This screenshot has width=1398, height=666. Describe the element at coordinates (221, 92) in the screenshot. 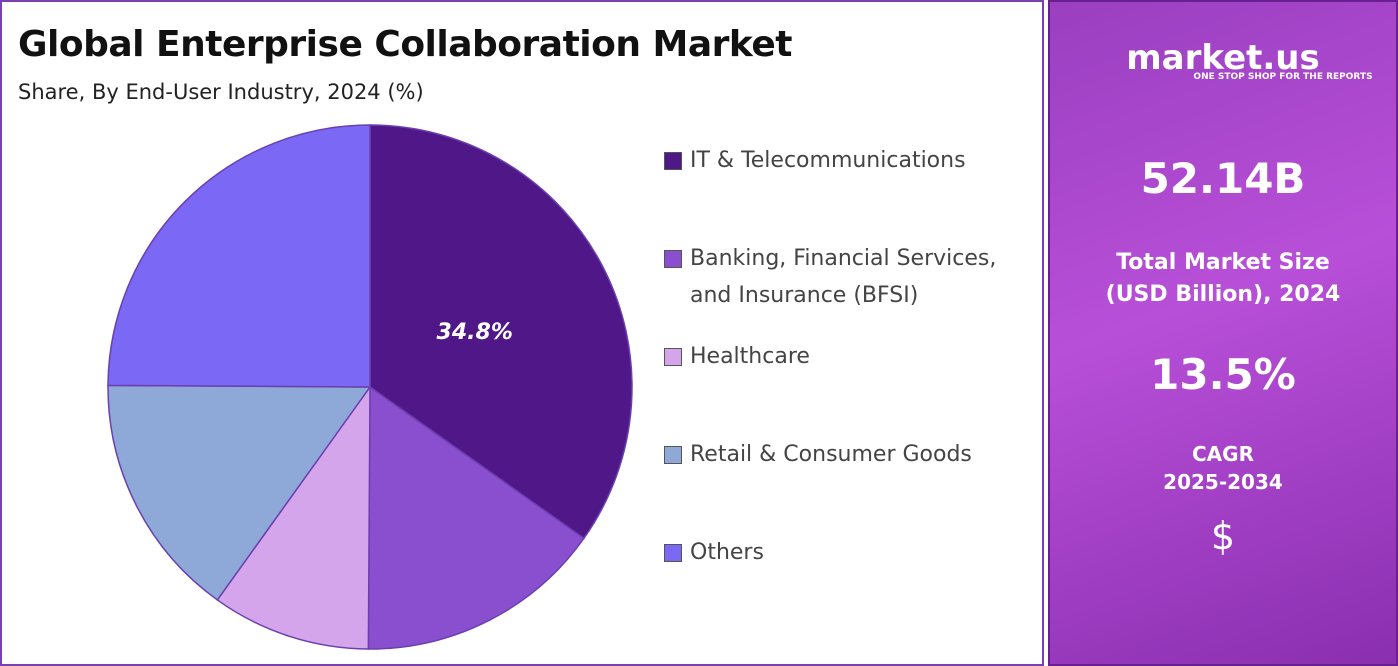

I see `chart-subtitle: Share, By End-User Industry, 2024 (%)` at that location.